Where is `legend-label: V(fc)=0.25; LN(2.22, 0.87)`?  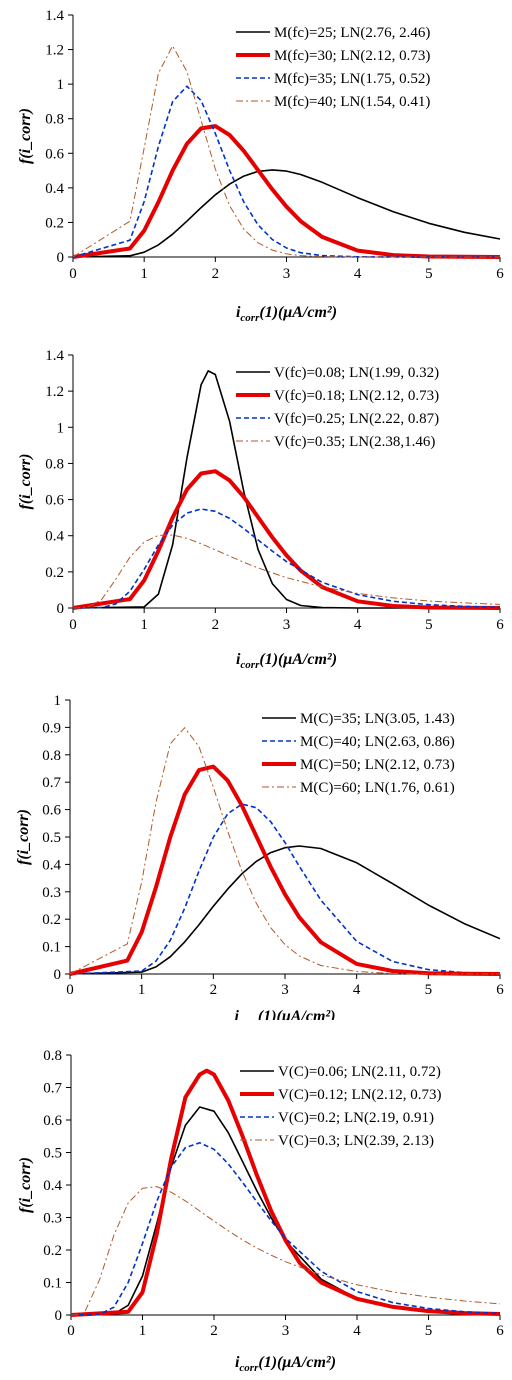 legend-label: V(fc)=0.25; LN(2.22, 0.87) is located at coordinates (356, 419).